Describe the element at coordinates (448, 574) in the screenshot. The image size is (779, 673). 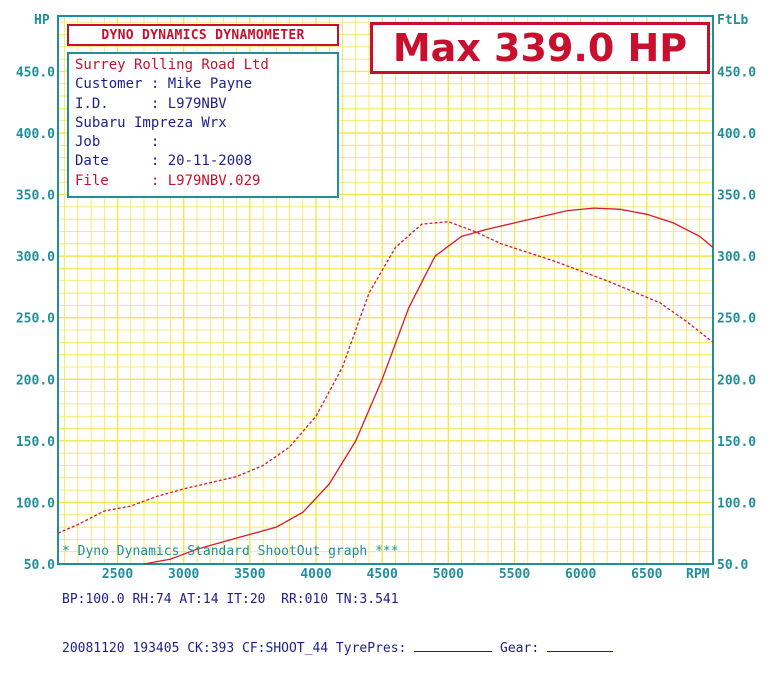
I see `x-tick-label: 5000` at that location.